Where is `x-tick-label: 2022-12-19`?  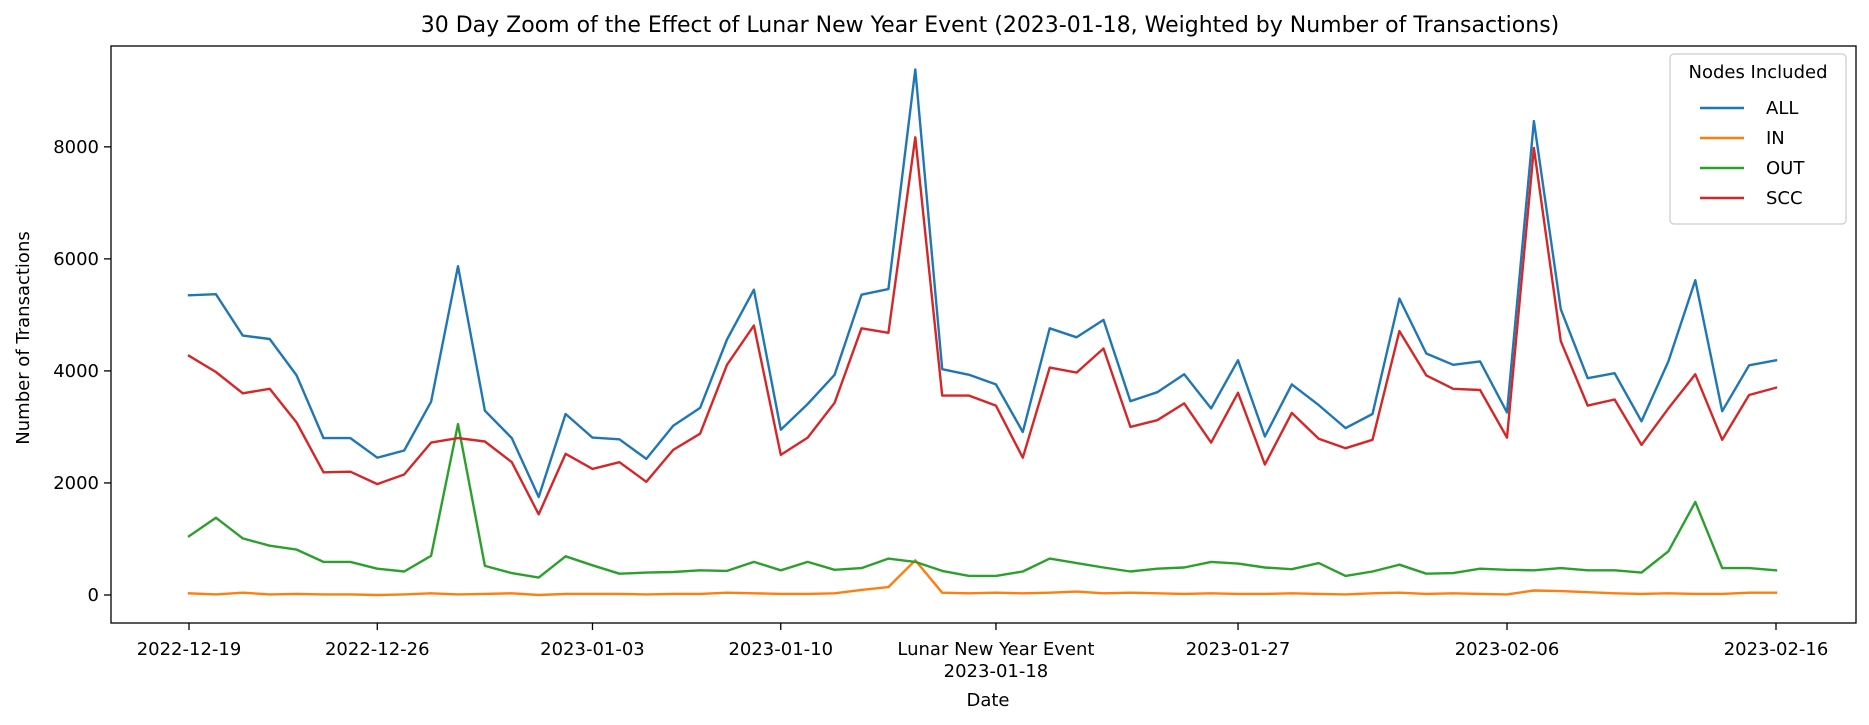 x-tick-label: 2022-12-19 is located at coordinates (189, 649).